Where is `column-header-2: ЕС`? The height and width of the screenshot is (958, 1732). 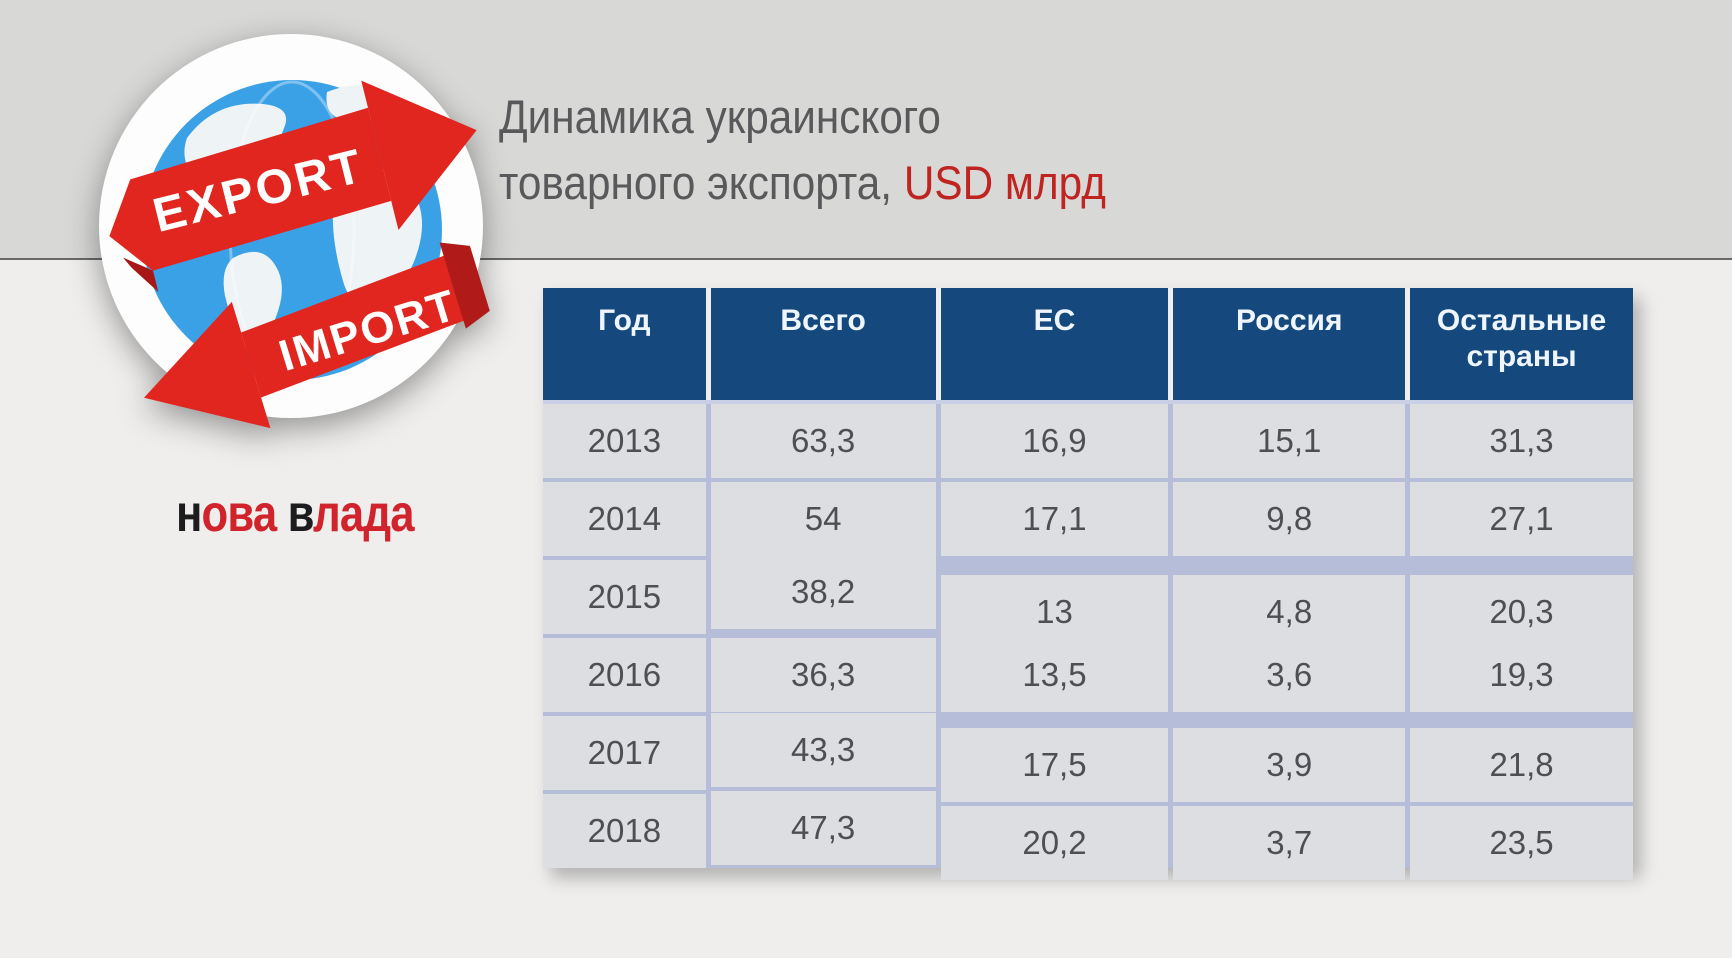
column-header-2: ЕС is located at coordinates (1054, 344).